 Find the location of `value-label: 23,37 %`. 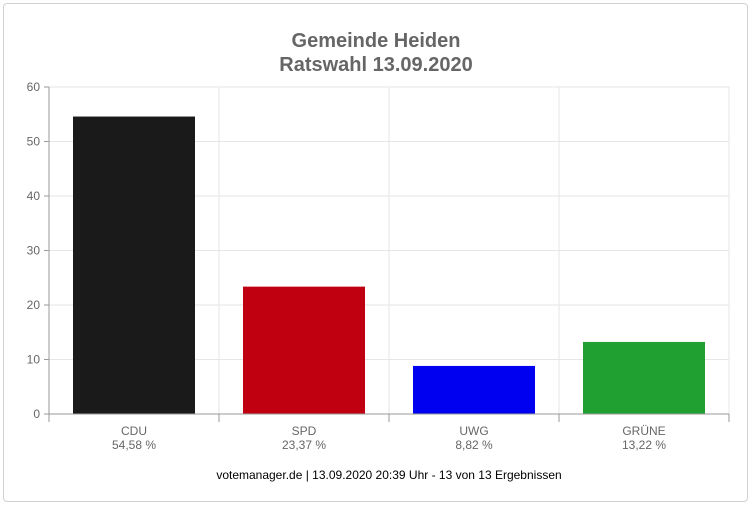

value-label: 23,37 % is located at coordinates (304, 445).